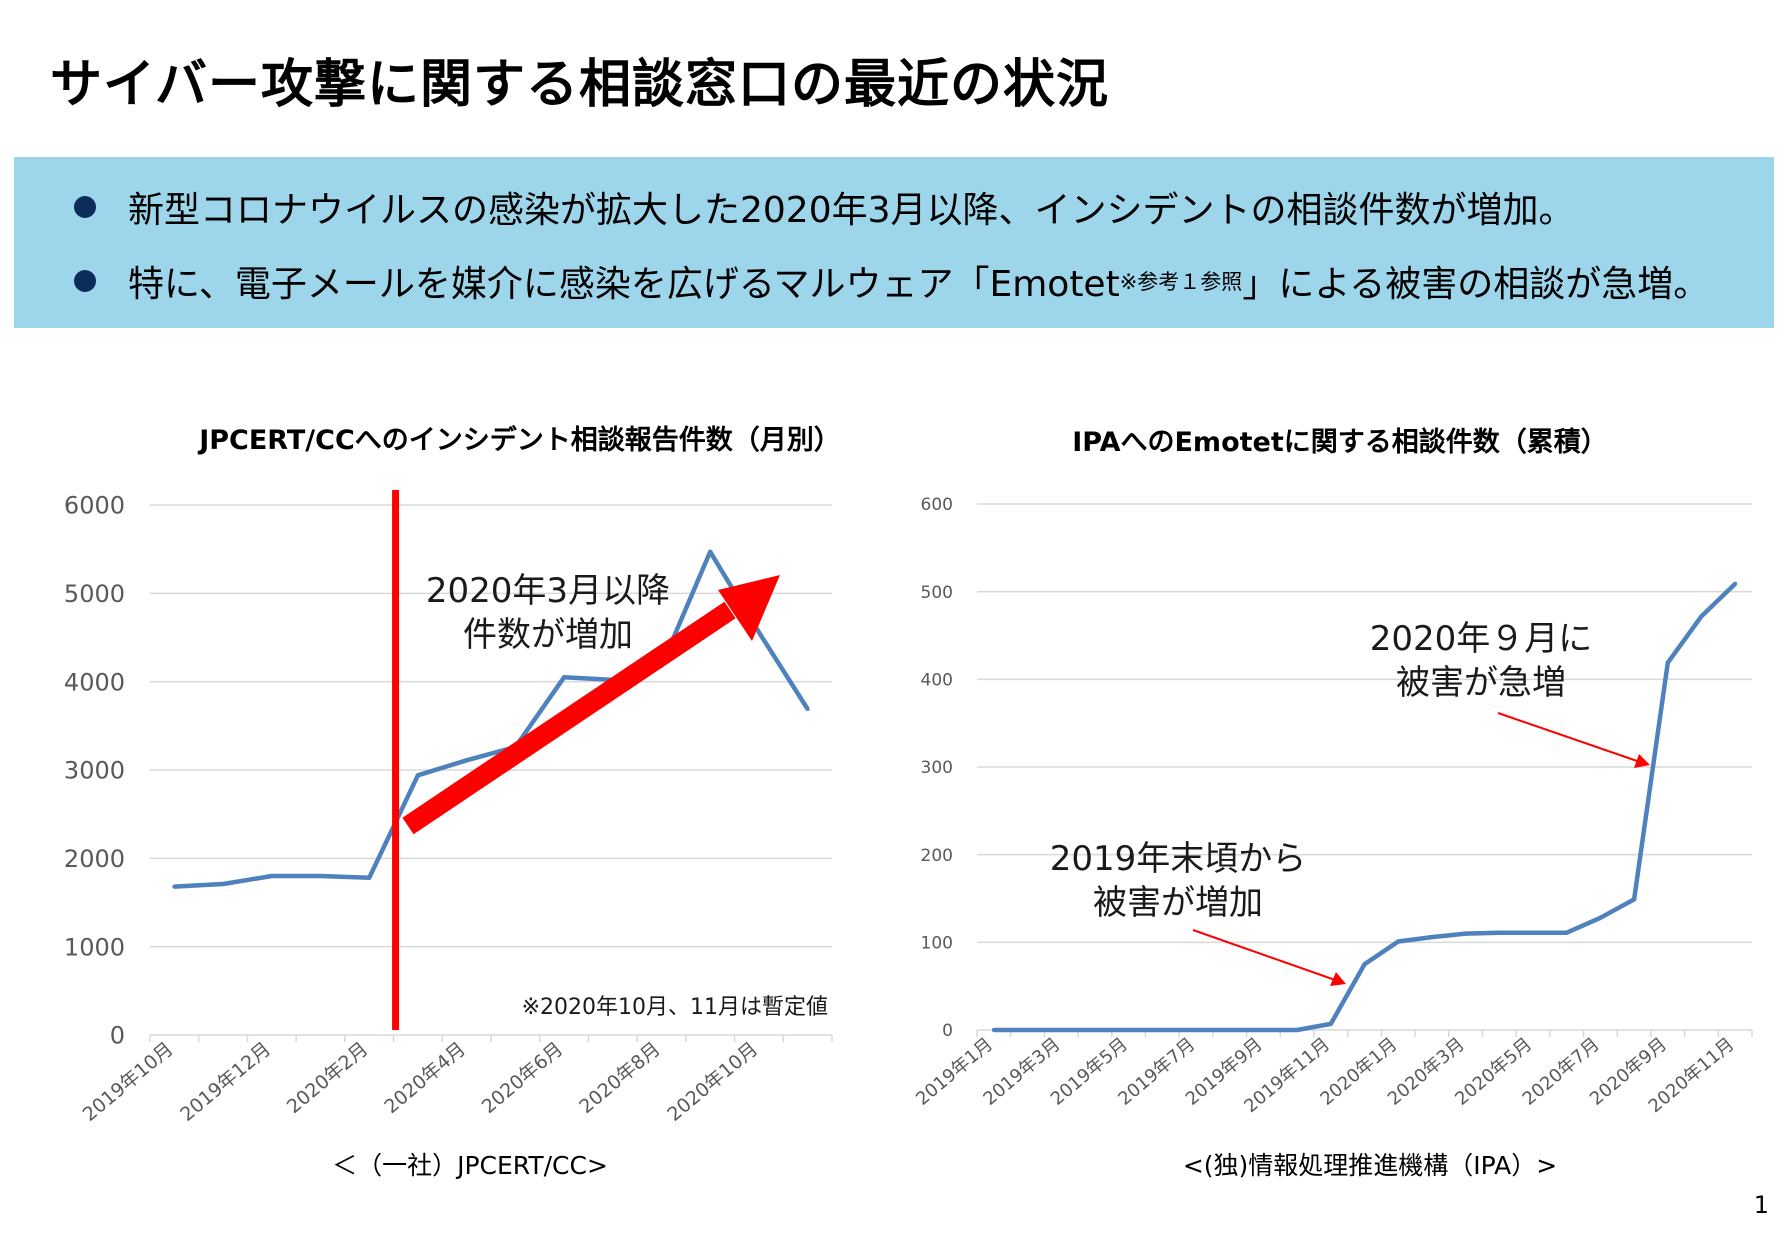 This screenshot has width=1789, height=1237. I want to click on chart-1-source: ＜（一社）JPCERT/CC>, so click(470, 1165).